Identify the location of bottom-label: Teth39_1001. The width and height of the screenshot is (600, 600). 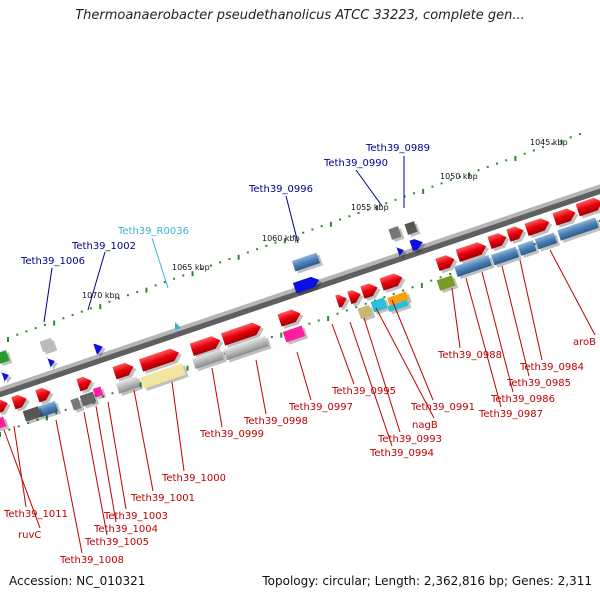
(162, 498).